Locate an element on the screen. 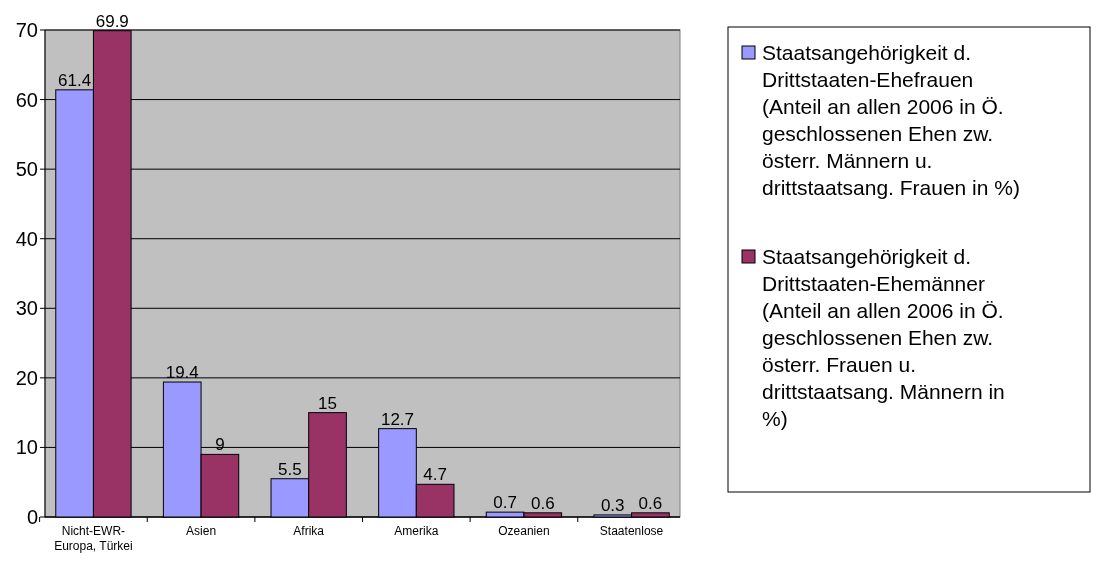 Image resolution: width=1103 pixels, height=561 pixels. y-tick-label: 30 is located at coordinates (26, 308).